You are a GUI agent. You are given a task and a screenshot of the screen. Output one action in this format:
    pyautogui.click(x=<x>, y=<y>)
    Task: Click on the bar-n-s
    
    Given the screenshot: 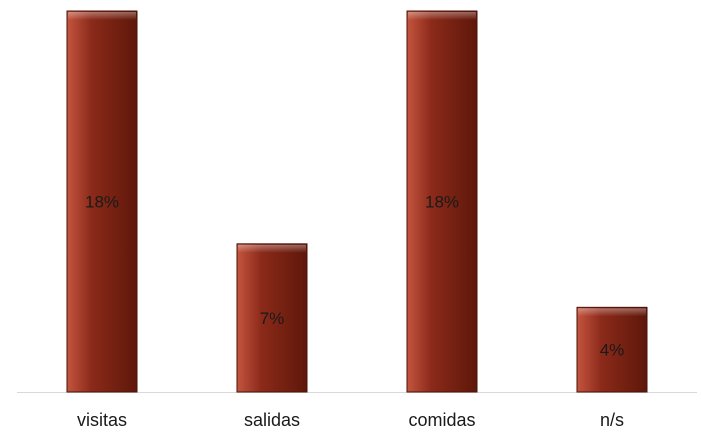 What is the action you would take?
    pyautogui.click(x=612, y=349)
    